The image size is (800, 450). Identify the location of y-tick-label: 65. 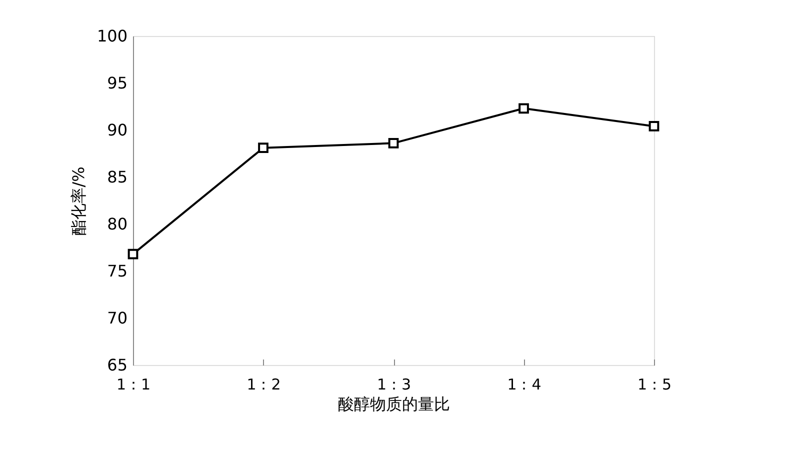
(117, 365).